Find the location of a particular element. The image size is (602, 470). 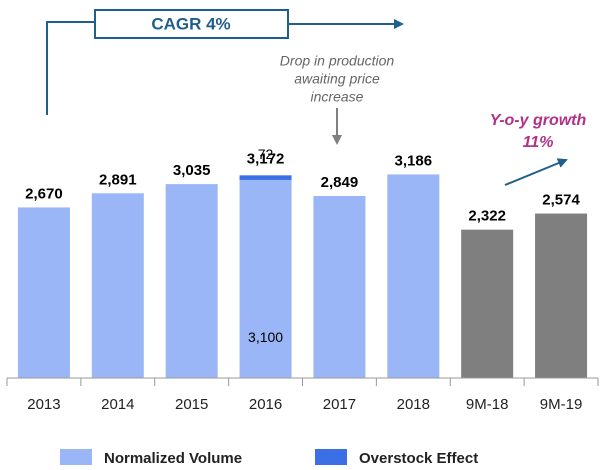

value-label: 2,670 is located at coordinates (44, 193).